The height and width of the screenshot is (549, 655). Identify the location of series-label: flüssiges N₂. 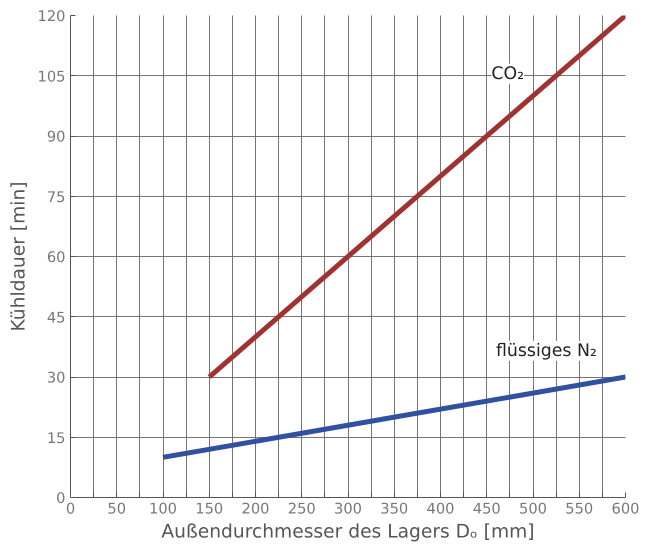
(546, 350).